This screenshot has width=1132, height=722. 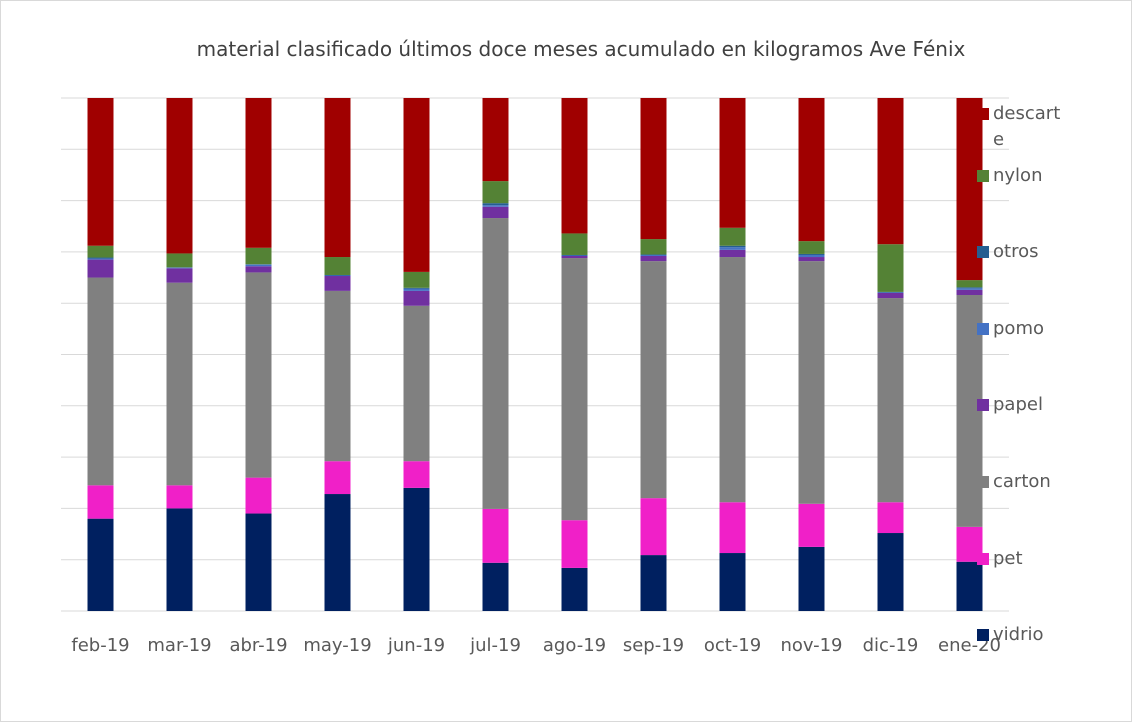 What do you see at coordinates (1008, 558) in the screenshot?
I see `legend-label: pet` at bounding box center [1008, 558].